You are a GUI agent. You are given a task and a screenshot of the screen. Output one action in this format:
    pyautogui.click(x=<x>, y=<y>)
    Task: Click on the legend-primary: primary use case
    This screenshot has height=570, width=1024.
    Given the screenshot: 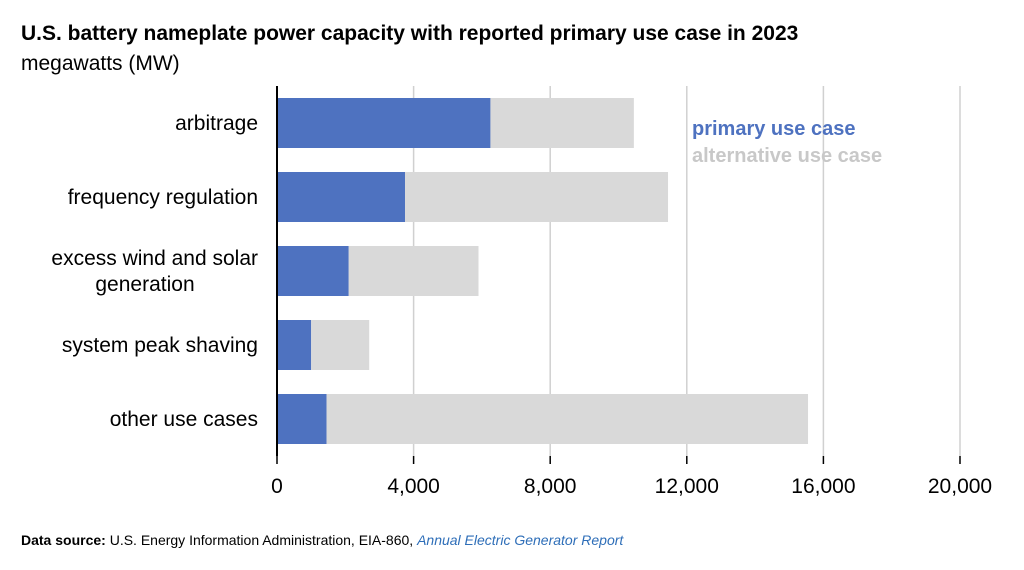 What is the action you would take?
    pyautogui.click(x=773, y=129)
    